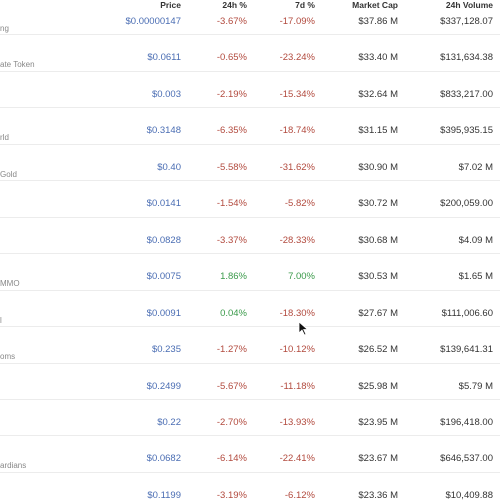 The image size is (500, 502). Describe the element at coordinates (153, 21) in the screenshot. I see `price: $0.00000147` at that location.